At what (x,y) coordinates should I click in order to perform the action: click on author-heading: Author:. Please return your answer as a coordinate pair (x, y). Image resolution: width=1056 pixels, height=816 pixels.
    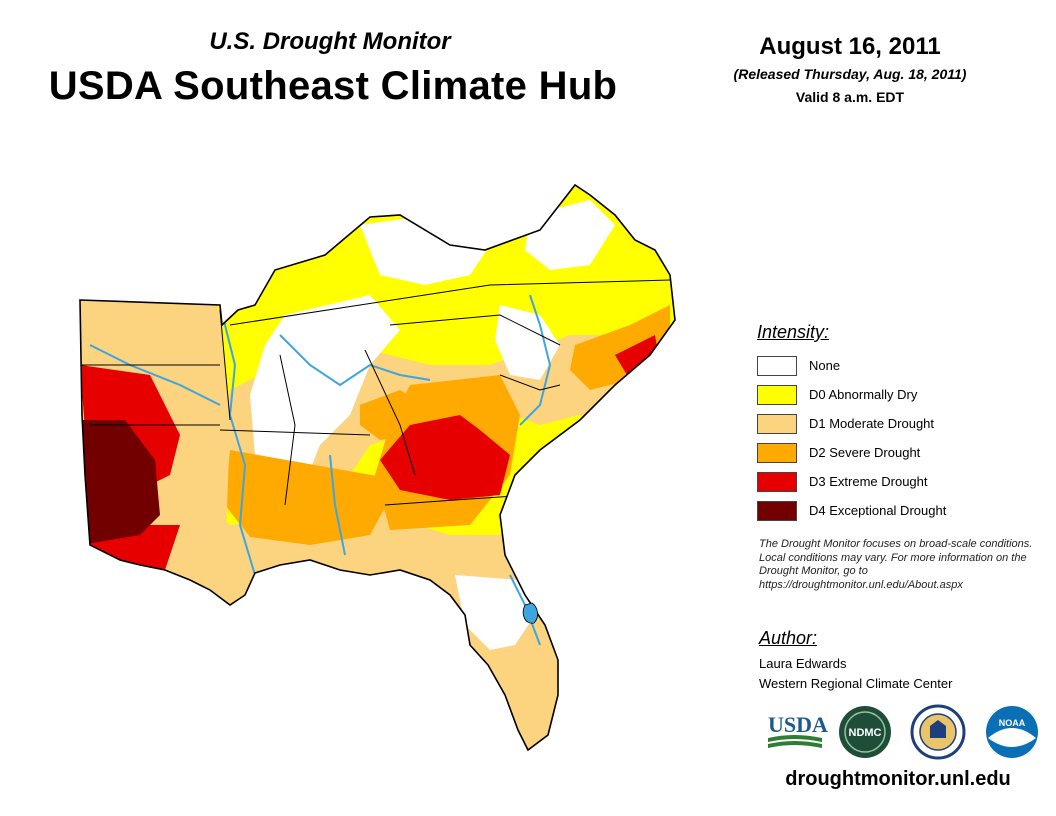
    Looking at the image, I should click on (788, 638).